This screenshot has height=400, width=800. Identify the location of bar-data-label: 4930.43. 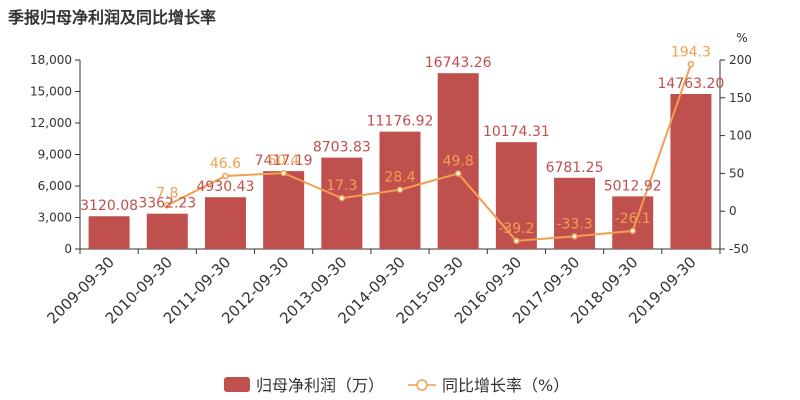
(226, 187).